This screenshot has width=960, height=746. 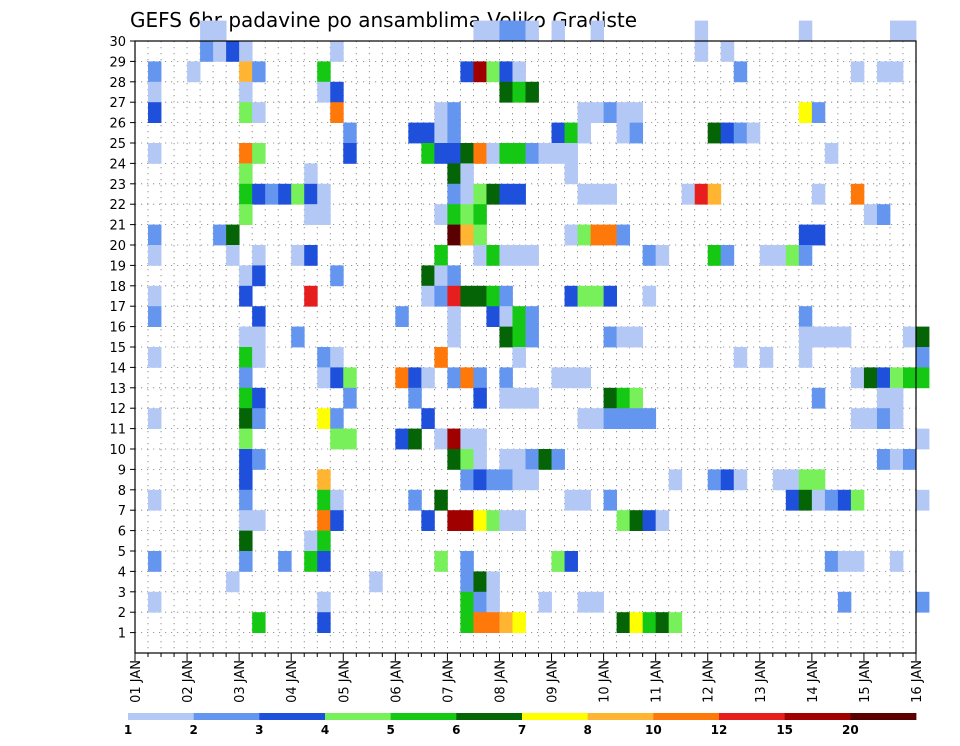 What do you see at coordinates (117, 368) in the screenshot?
I see `y-tick-label: 14` at bounding box center [117, 368].